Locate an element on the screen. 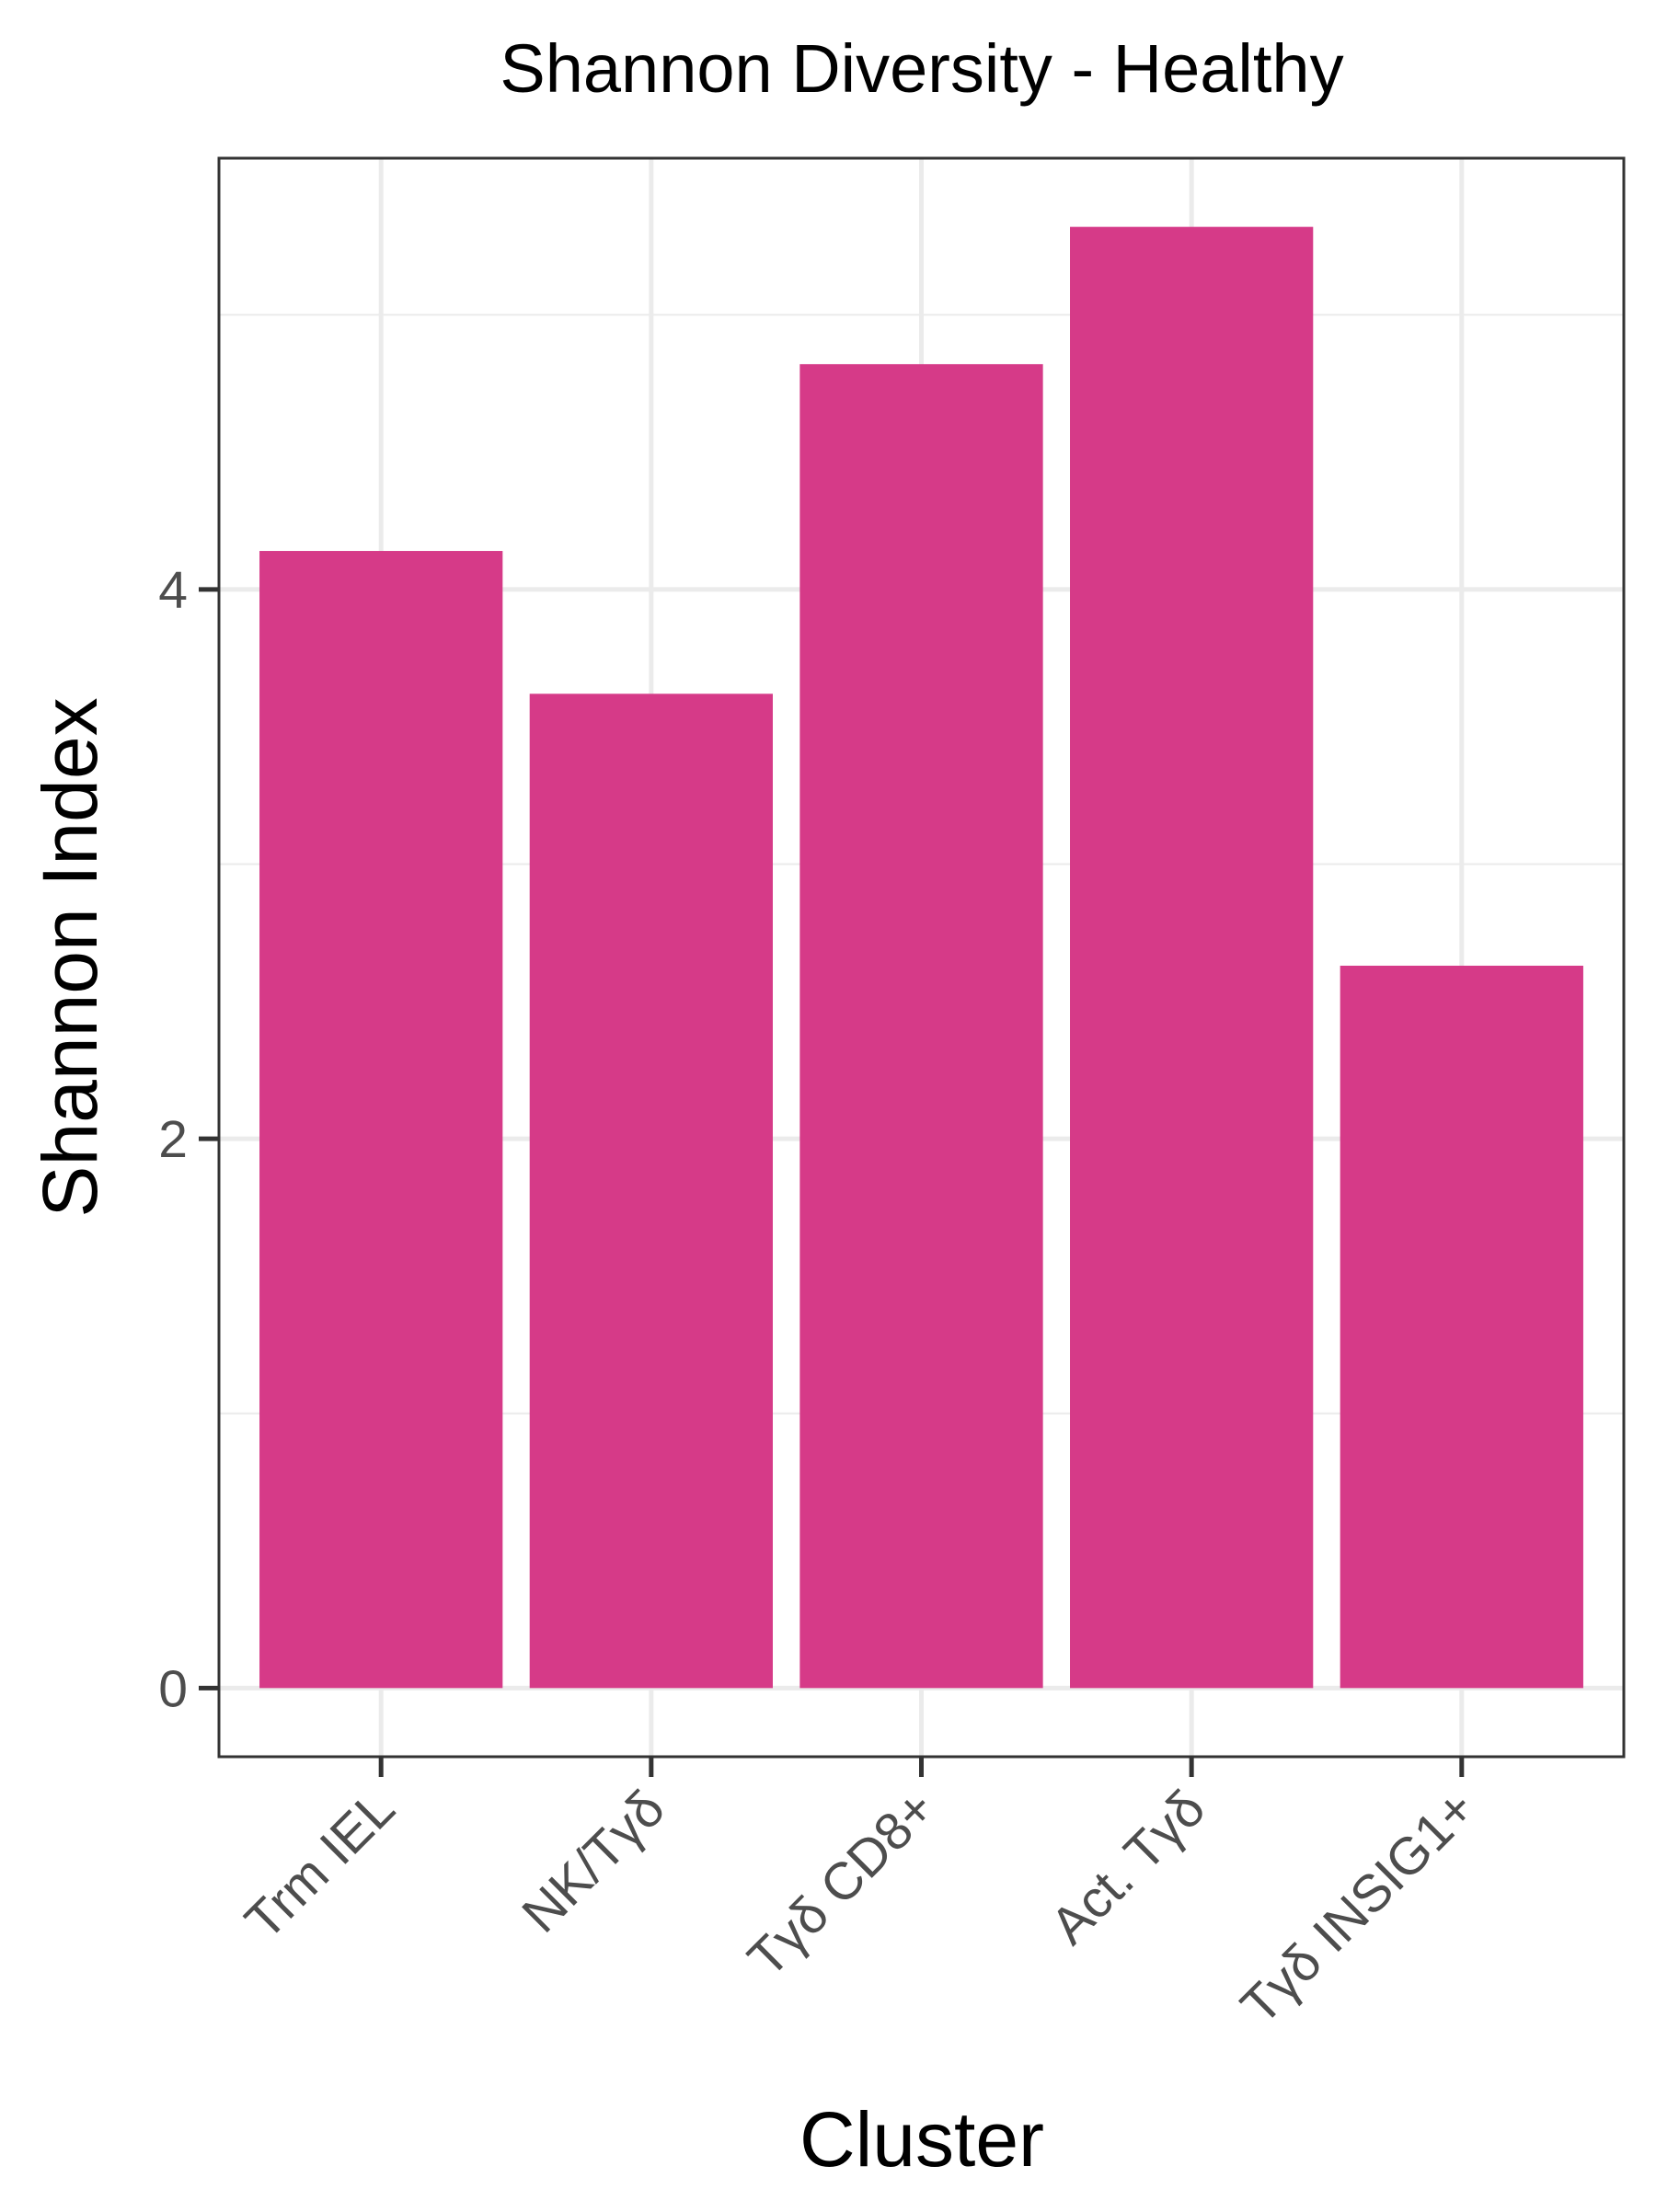 This screenshot has height=2212, width=1656. y-tick-label: 4 is located at coordinates (173, 591).